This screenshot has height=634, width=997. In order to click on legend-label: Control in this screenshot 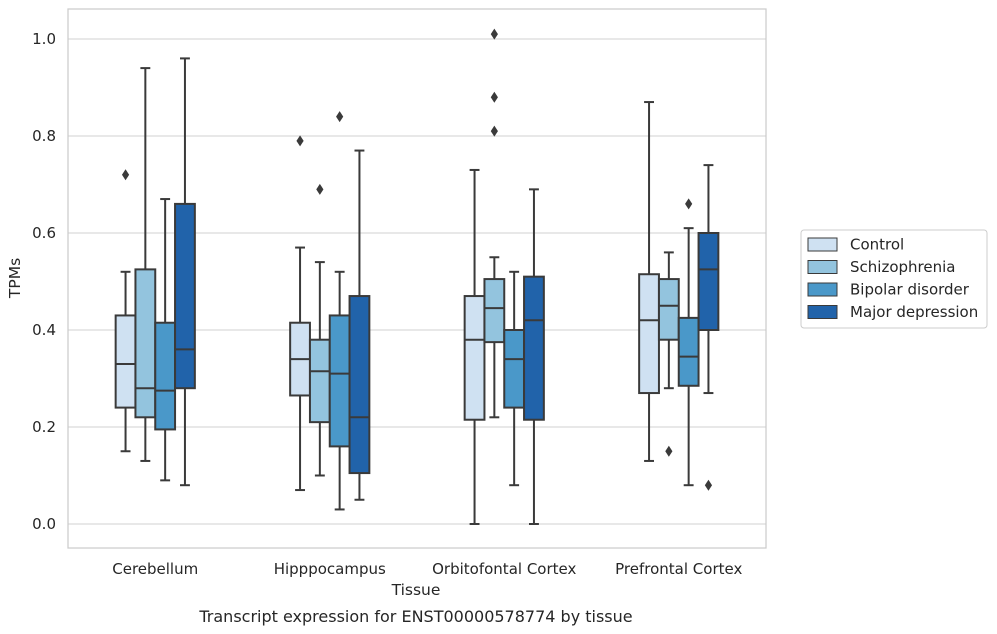, I will do `click(877, 245)`.